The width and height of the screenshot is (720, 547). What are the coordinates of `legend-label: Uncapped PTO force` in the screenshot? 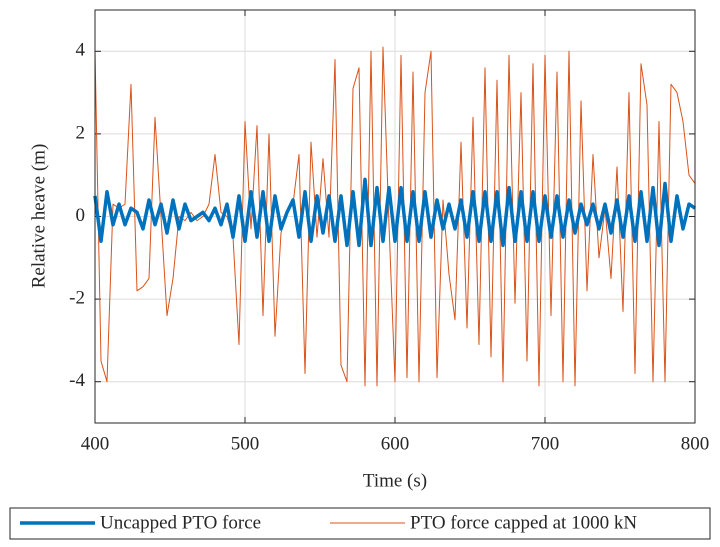 It's located at (180, 522).